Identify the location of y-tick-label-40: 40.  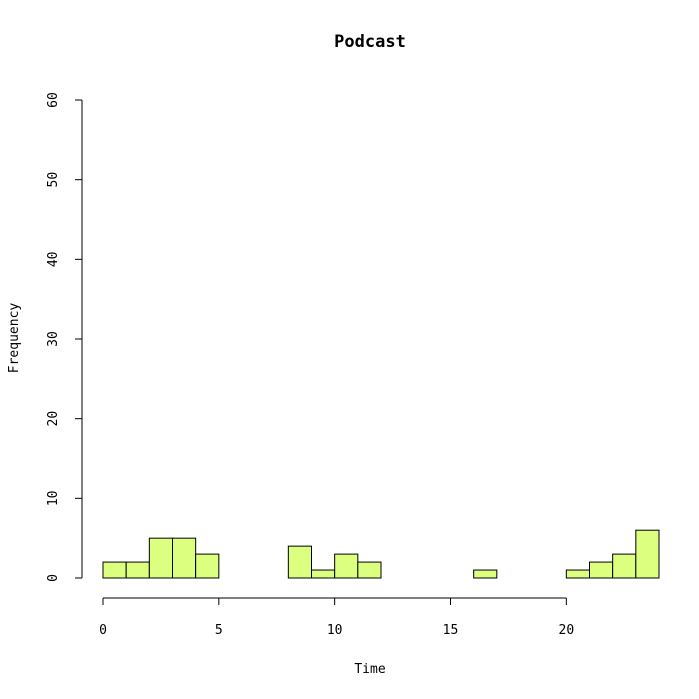
(53, 260).